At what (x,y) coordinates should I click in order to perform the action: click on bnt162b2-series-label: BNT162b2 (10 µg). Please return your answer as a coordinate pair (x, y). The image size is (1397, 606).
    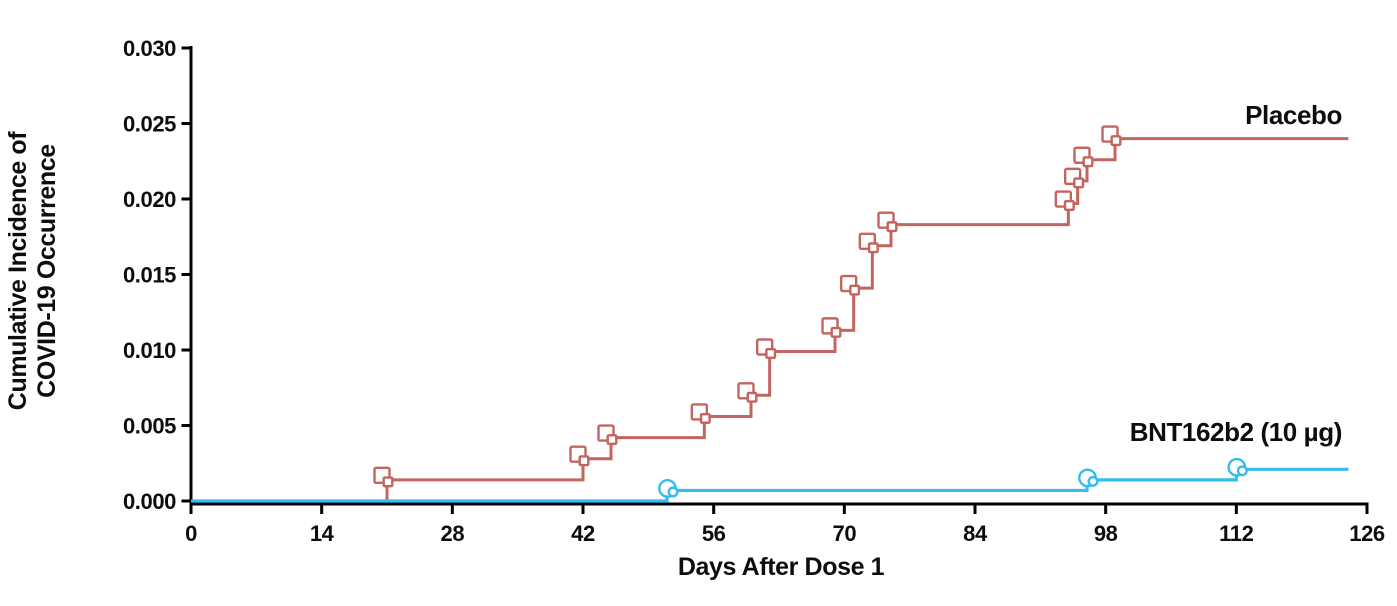
    Looking at the image, I should click on (1236, 432).